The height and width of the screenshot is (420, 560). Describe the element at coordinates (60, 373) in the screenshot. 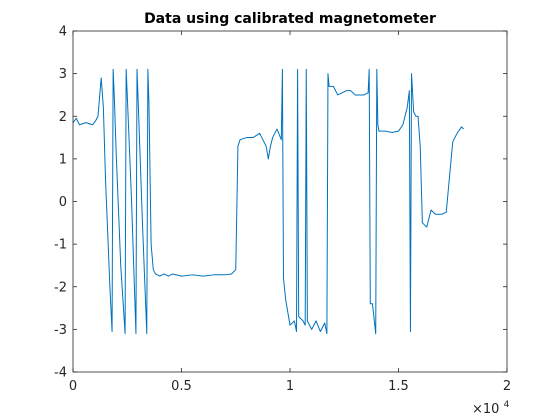

I see `y-tick-label: -4` at that location.